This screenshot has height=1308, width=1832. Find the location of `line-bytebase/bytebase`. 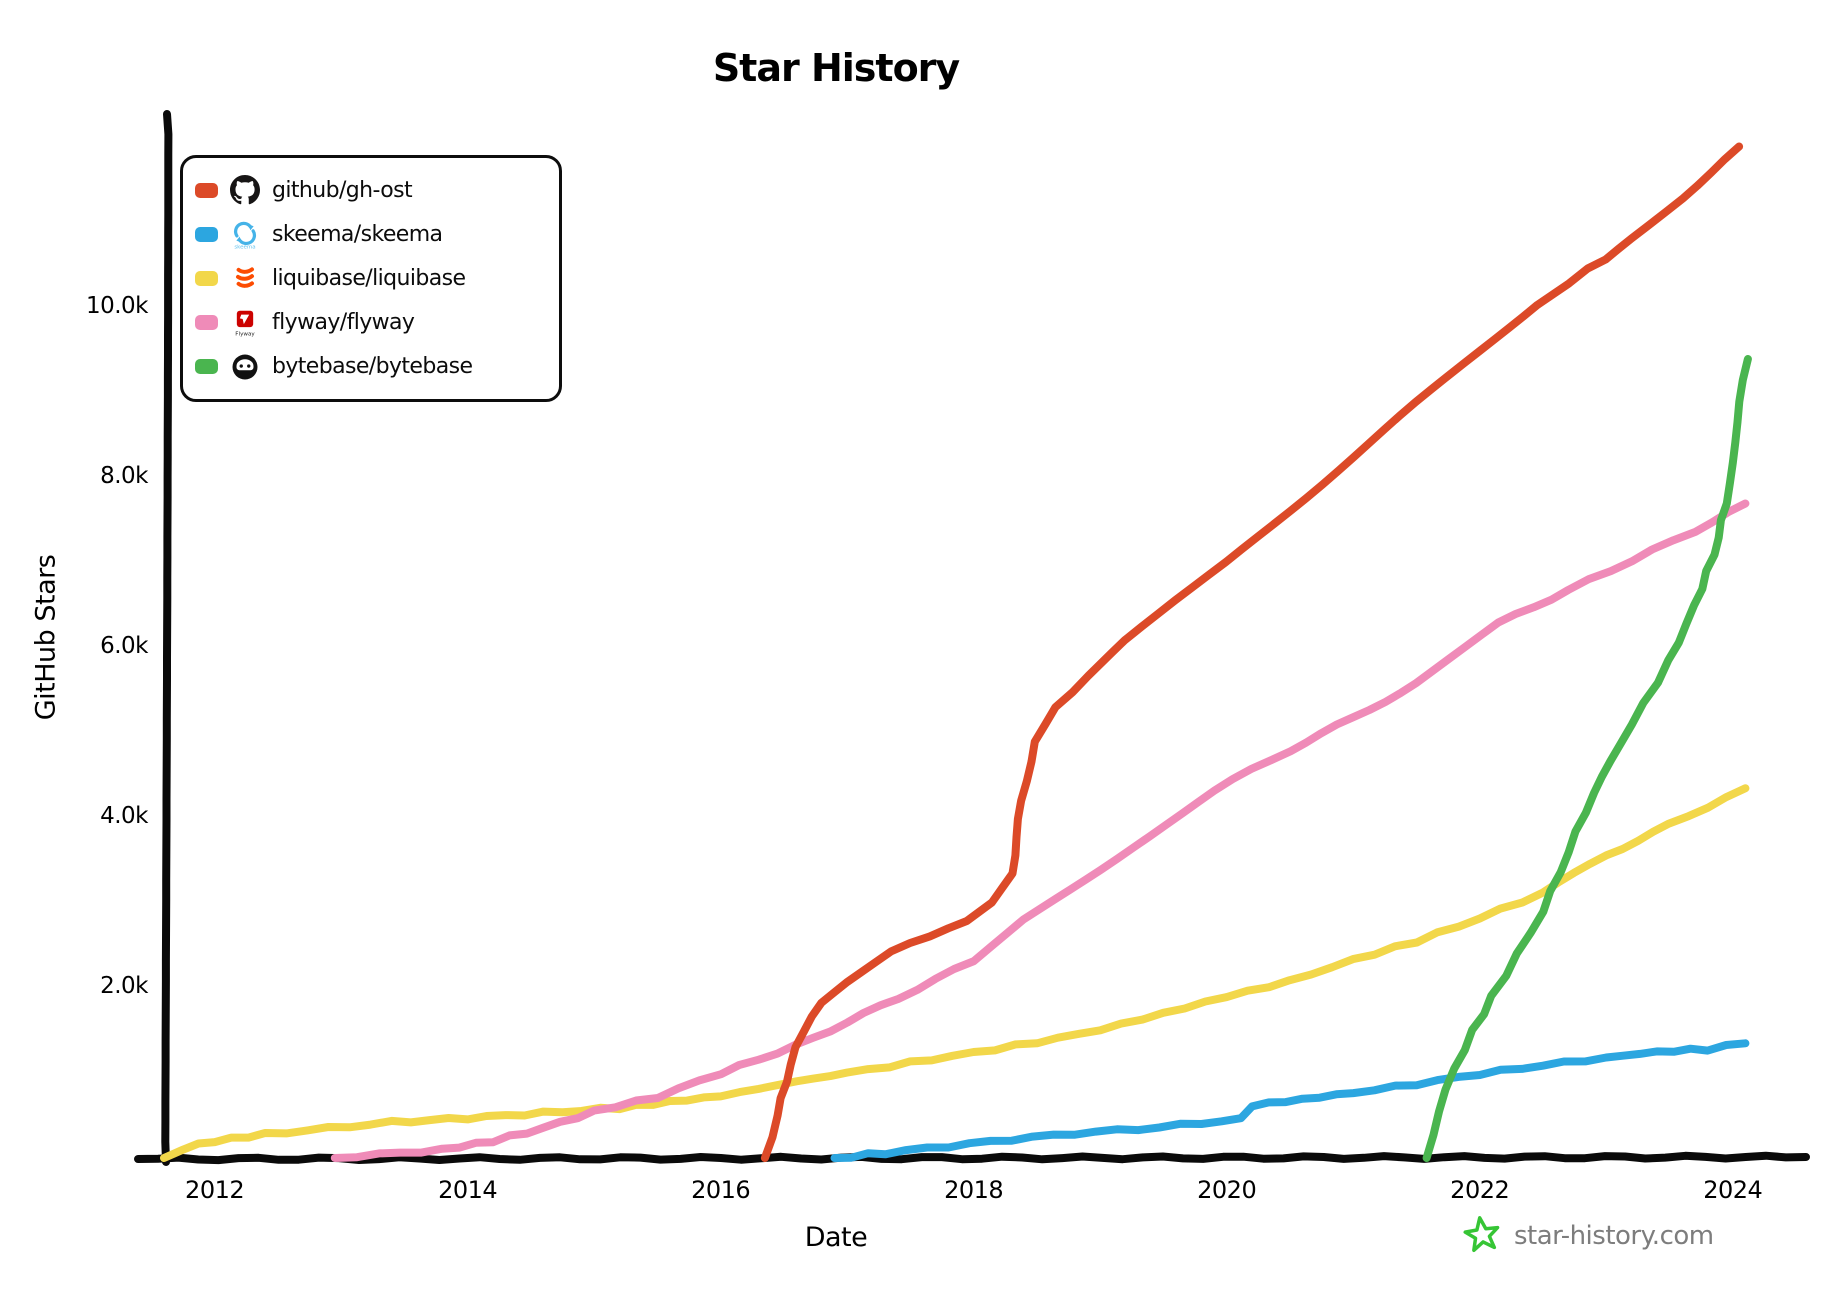

line-bytebase/bytebase is located at coordinates (1587, 758).